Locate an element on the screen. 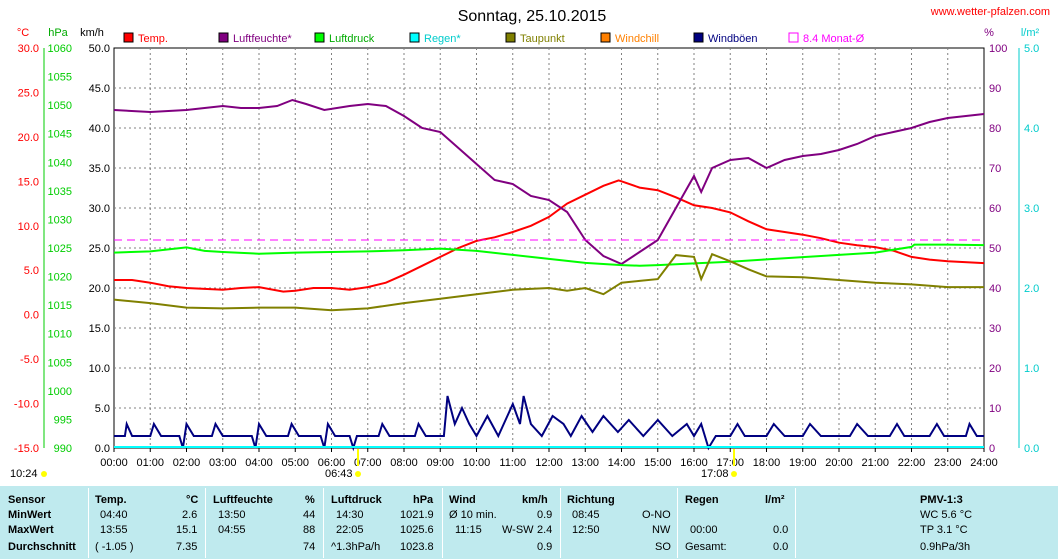 Image resolution: width=1058 pixels, height=559 pixels. press-avg-val: 1023.8 is located at coordinates (417, 547).